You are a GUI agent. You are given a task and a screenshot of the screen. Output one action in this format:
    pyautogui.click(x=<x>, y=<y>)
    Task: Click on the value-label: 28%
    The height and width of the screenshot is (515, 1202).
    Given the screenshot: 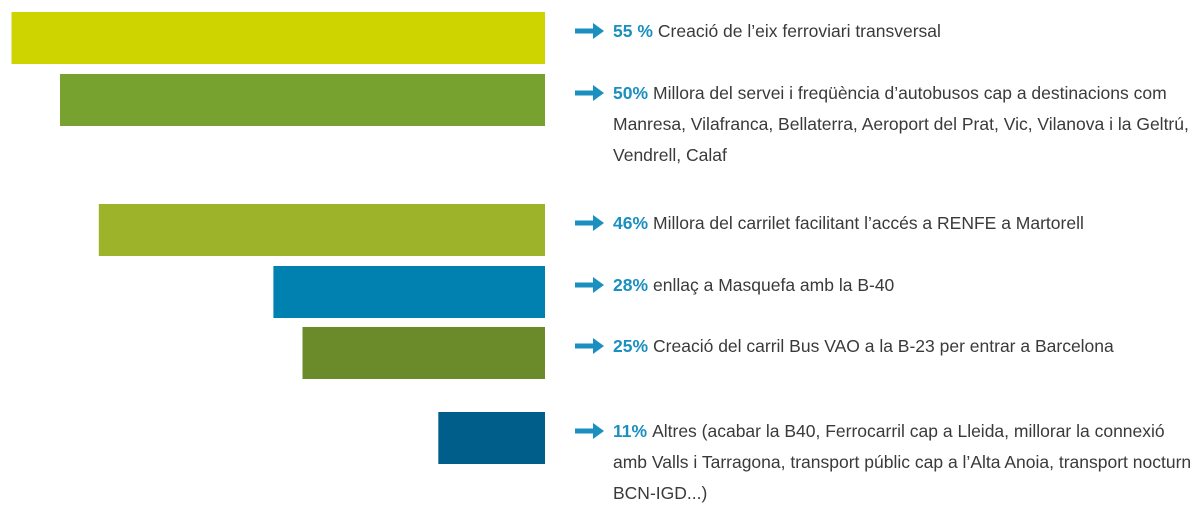 What is the action you would take?
    pyautogui.click(x=631, y=285)
    